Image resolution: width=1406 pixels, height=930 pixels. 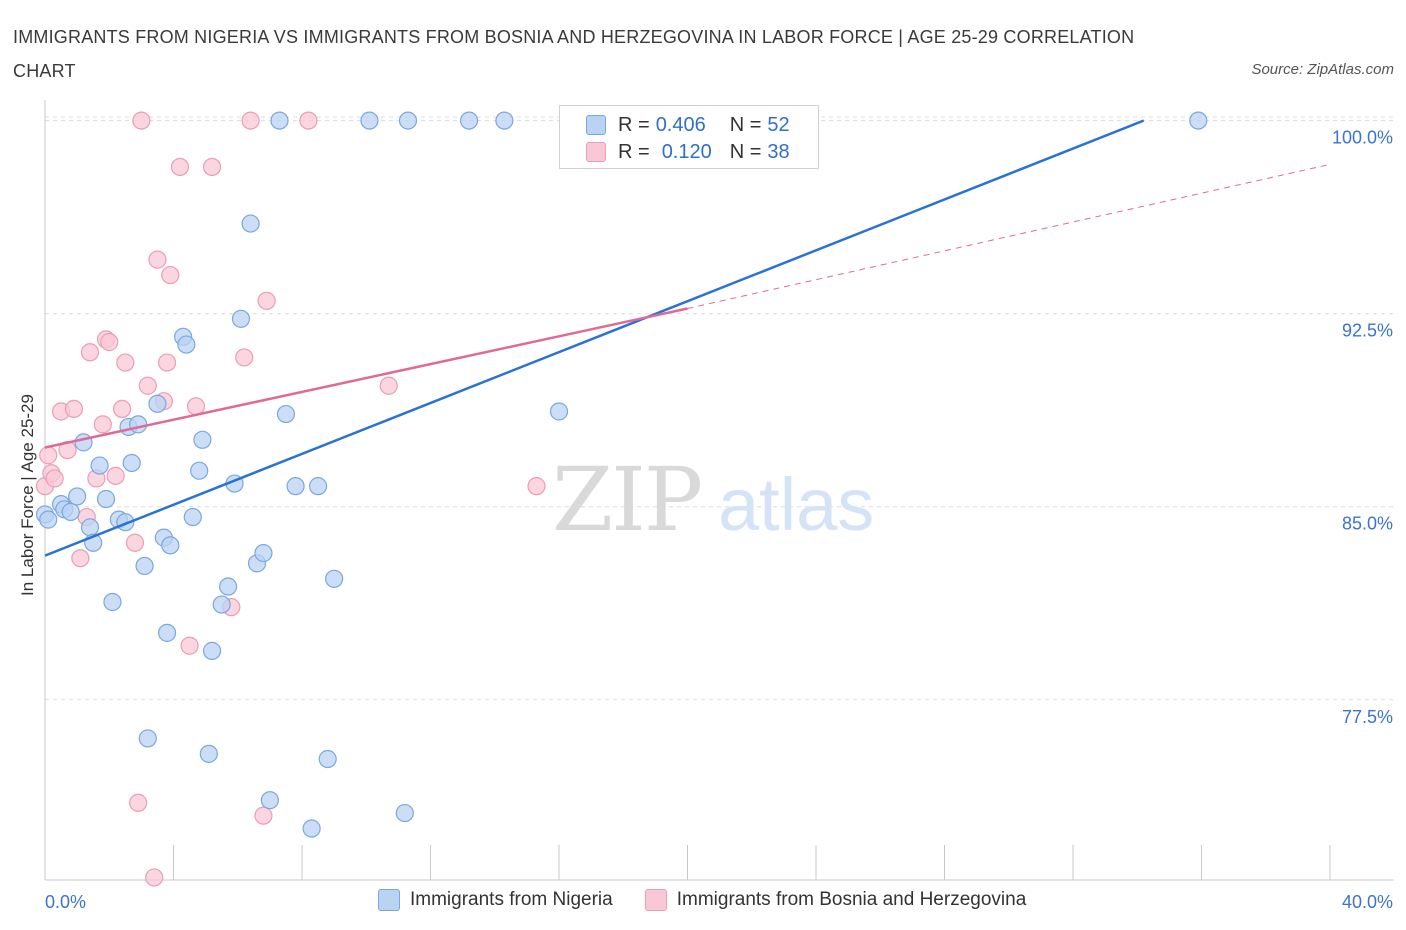 I want to click on y-tick-labels: 100.0% 92.5% 85.0% 77.5%, so click(x=1362, y=427).